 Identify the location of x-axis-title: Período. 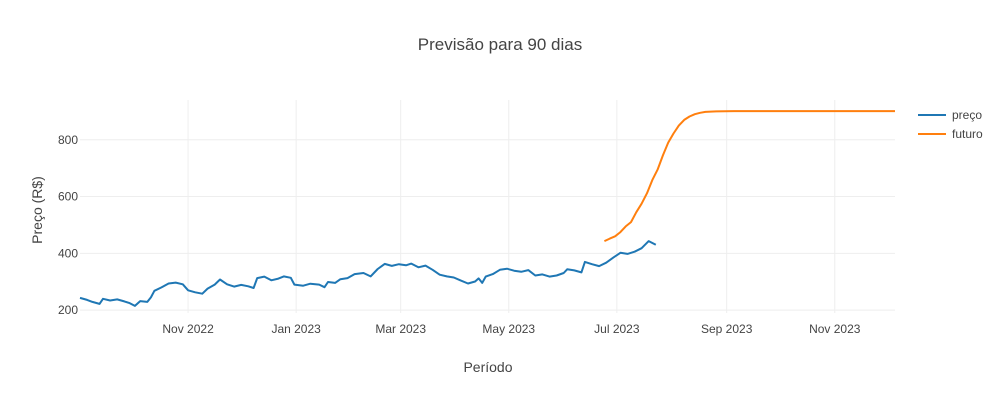
(487, 367).